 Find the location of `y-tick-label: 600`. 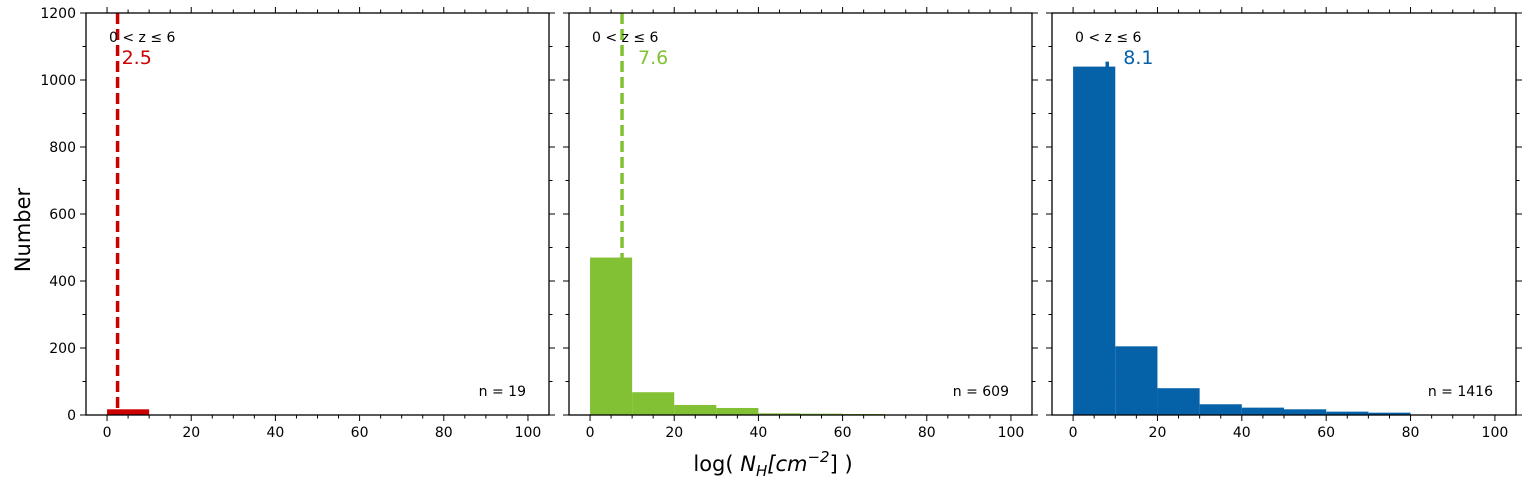

y-tick-label: 600 is located at coordinates (62, 215).